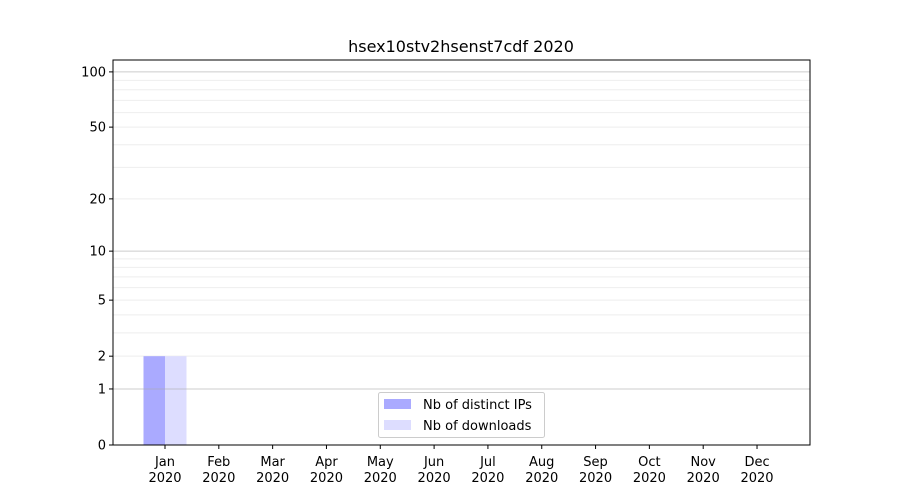  I want to click on x-tick-label: Jul 2020, so click(487, 470).